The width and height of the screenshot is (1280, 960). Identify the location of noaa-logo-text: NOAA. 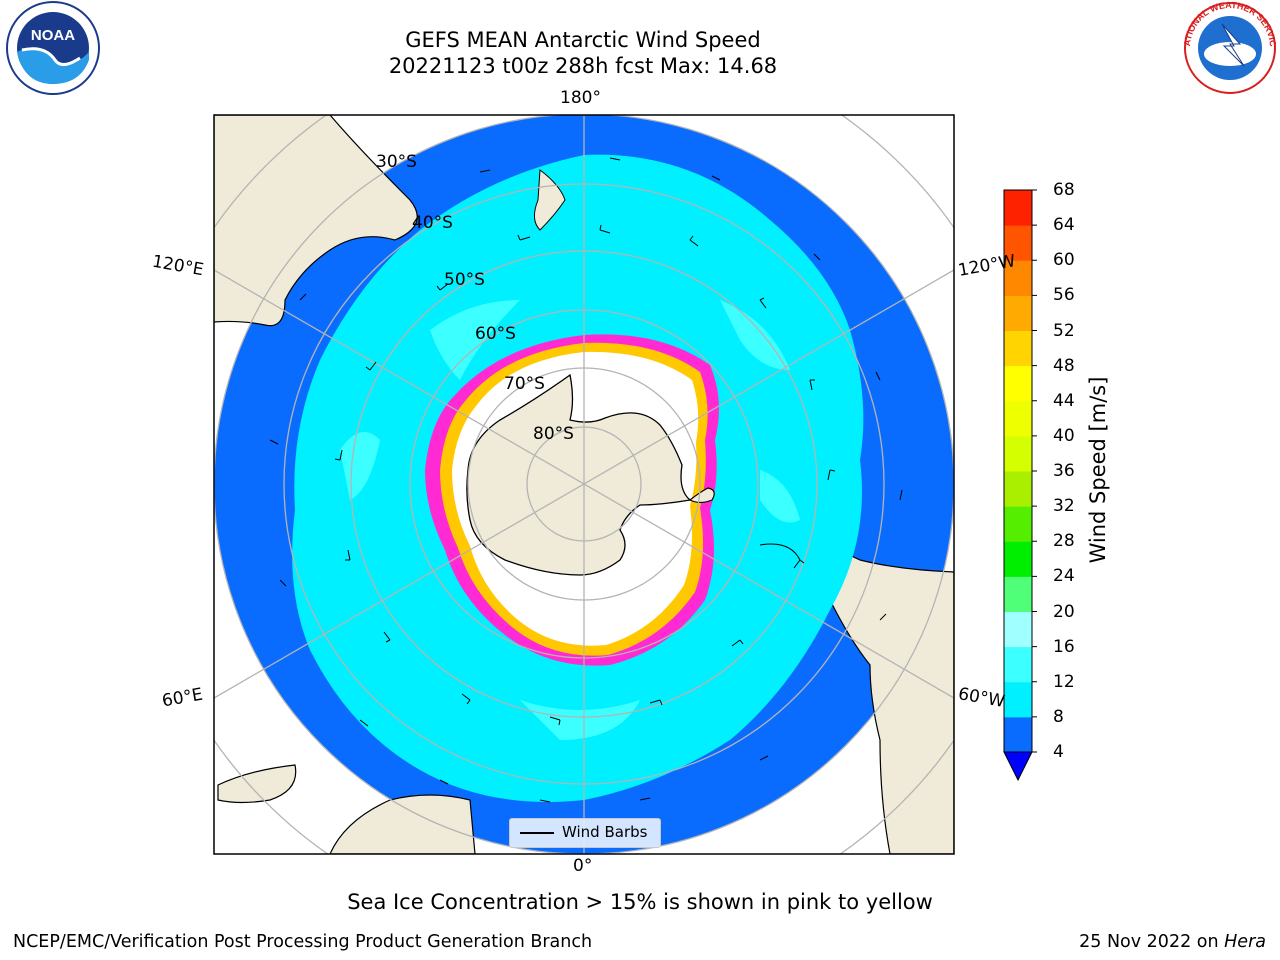
(53, 35).